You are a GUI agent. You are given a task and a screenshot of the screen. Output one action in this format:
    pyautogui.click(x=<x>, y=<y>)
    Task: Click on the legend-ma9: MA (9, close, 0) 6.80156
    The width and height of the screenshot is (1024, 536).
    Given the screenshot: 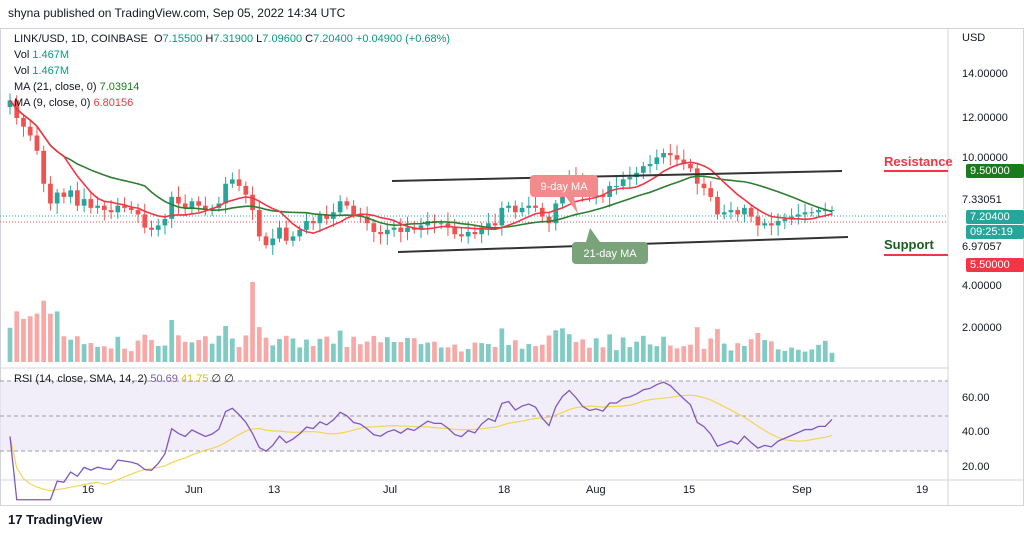 What is the action you would take?
    pyautogui.click(x=73, y=103)
    